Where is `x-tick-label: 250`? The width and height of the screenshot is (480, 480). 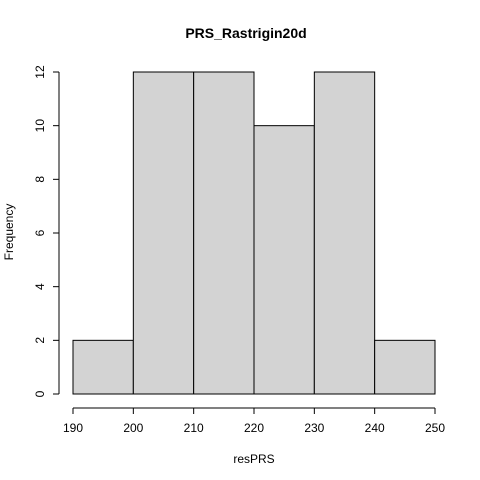
x-tick-label: 250 is located at coordinates (435, 428).